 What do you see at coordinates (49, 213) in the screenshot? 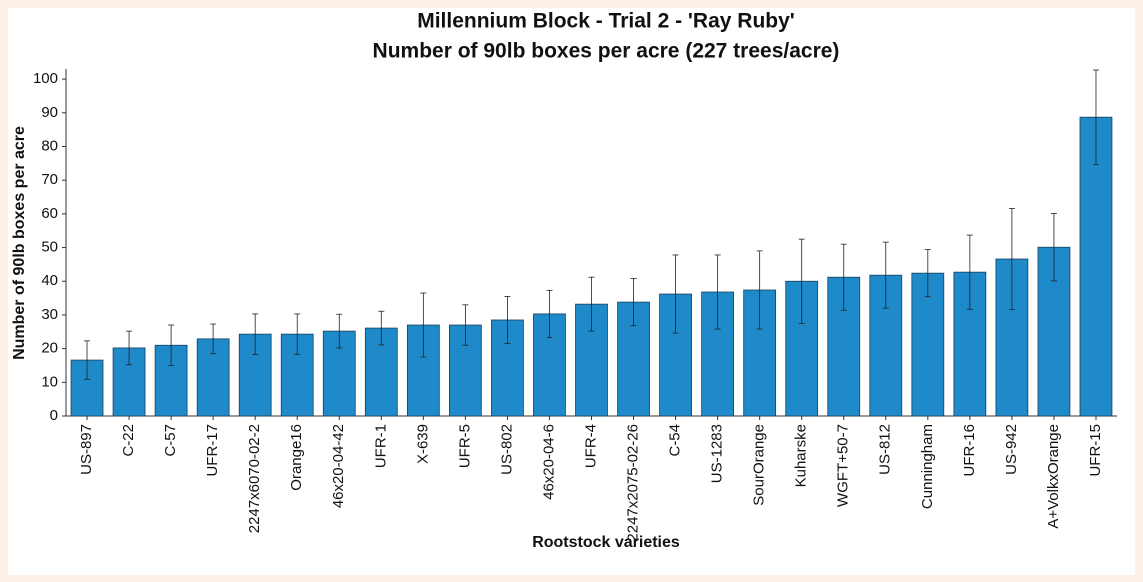
I see `y-tick-label: 60` at bounding box center [49, 213].